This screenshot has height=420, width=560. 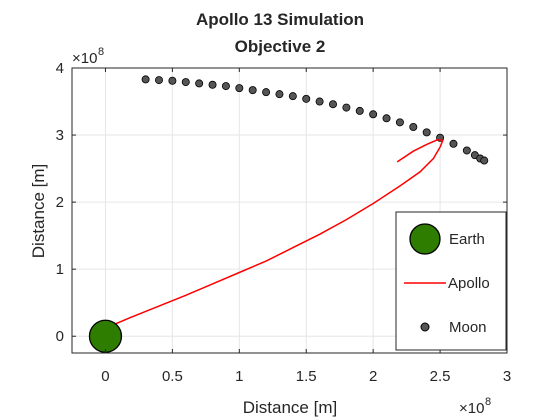 What do you see at coordinates (105, 336) in the screenshot?
I see `earth-point` at bounding box center [105, 336].